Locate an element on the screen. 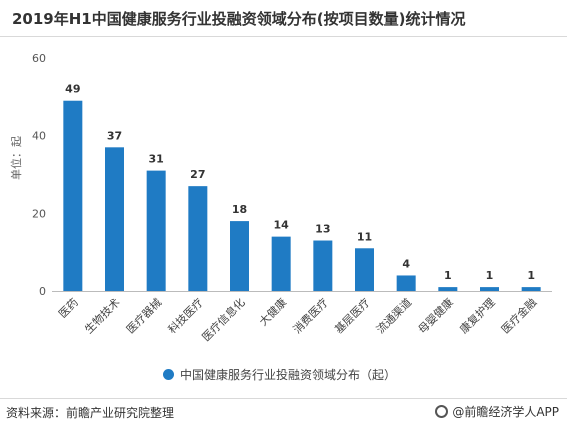 The image size is (567, 431). legend: 中国健康服务行业投融资领域分布（起） is located at coordinates (279, 374).